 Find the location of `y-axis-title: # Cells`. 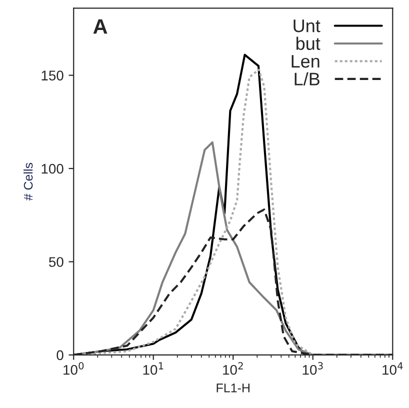

y-axis-title: # Cells is located at coordinates (28, 181).